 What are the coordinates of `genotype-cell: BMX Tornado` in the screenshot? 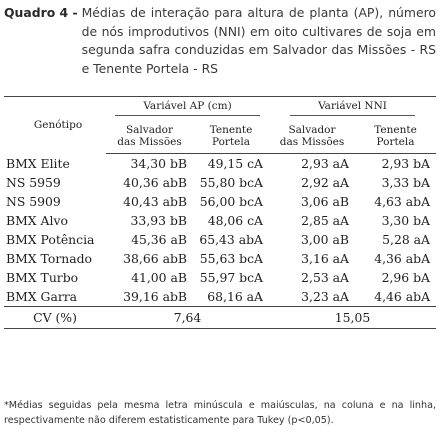 It's located at (49, 258).